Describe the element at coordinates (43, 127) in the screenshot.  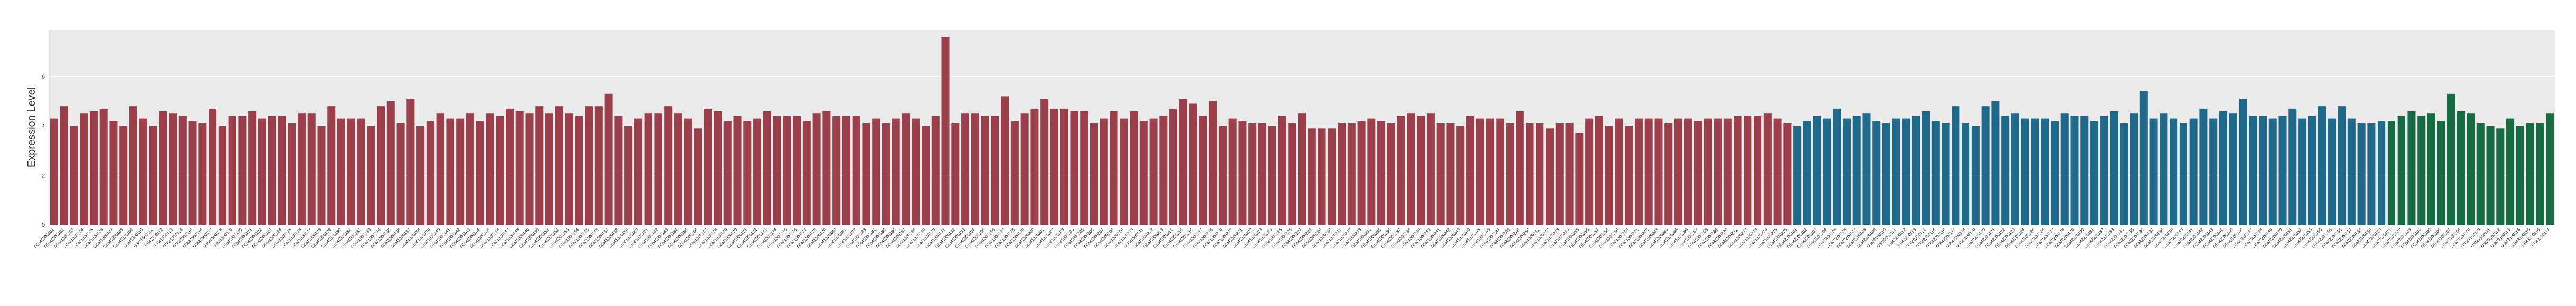
I see `y-tick-label: 4` at that location.